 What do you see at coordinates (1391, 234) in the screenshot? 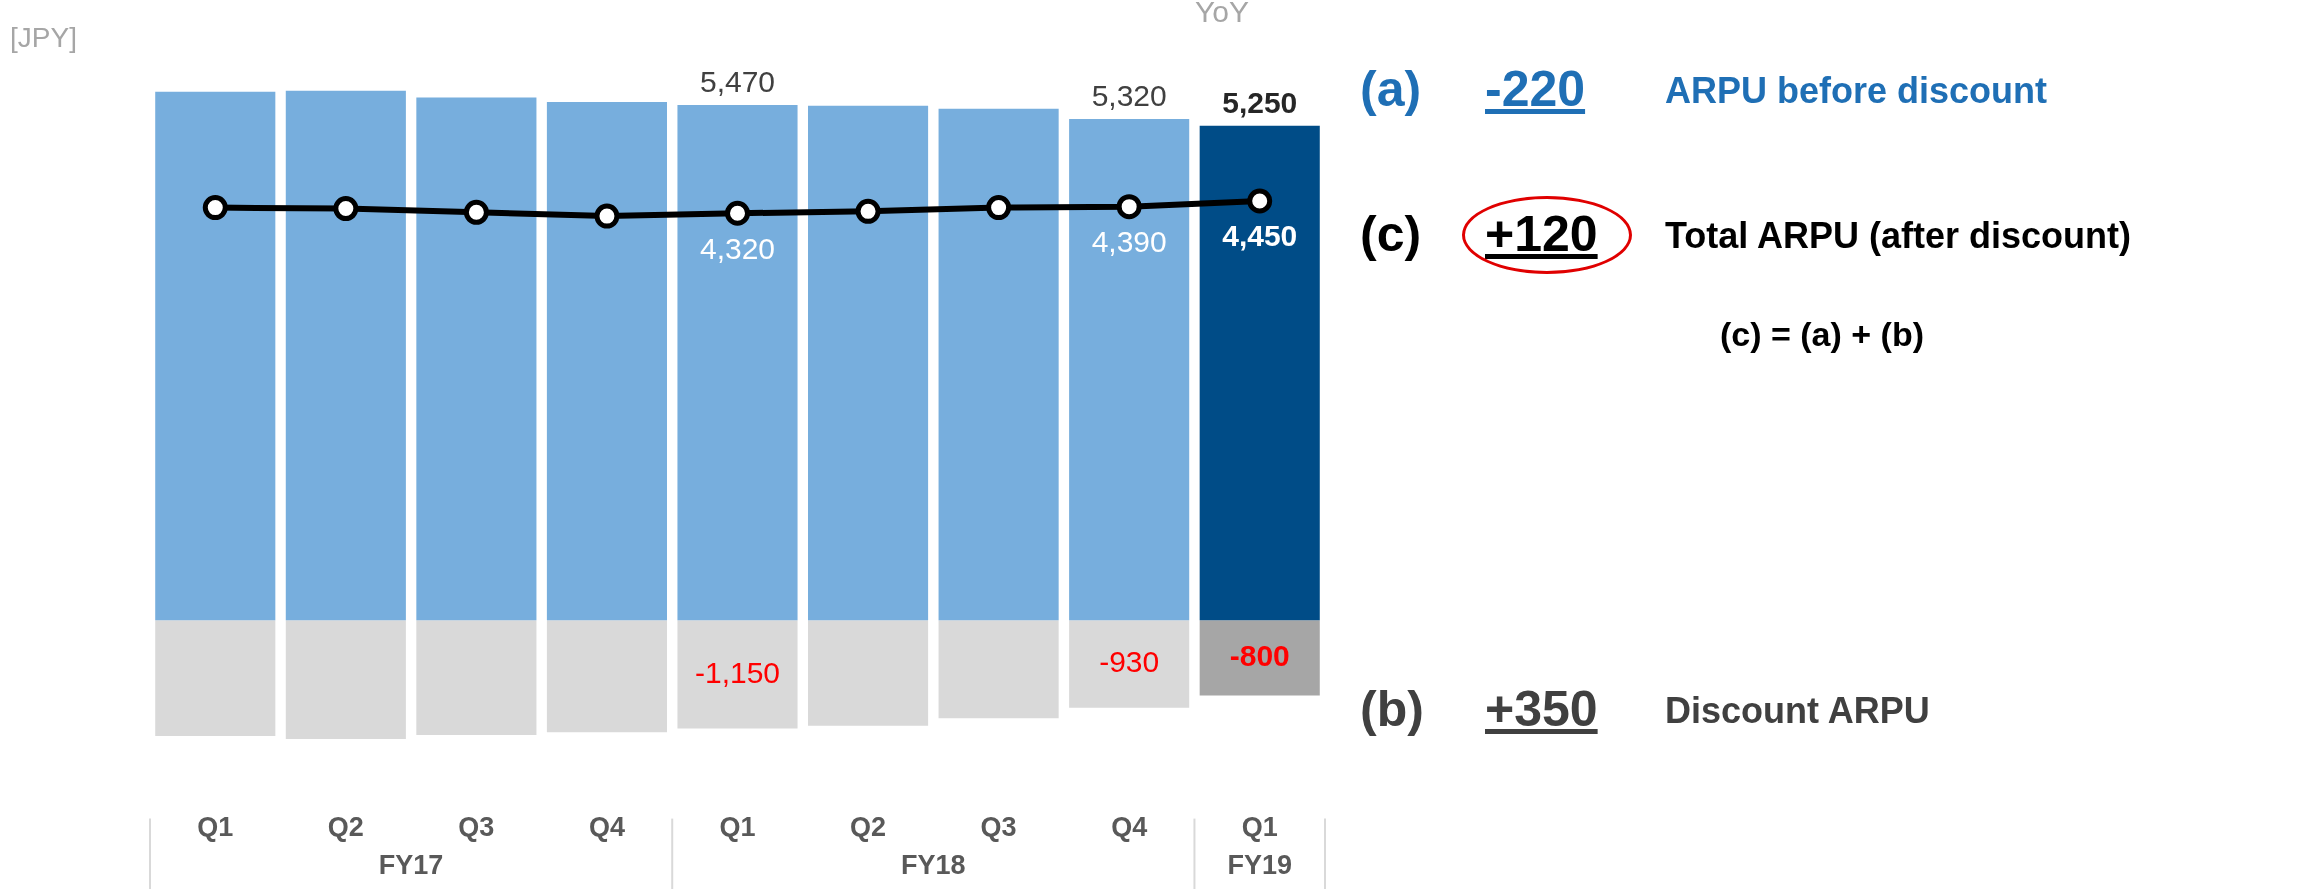
I see `text: (c)` at bounding box center [1391, 234].